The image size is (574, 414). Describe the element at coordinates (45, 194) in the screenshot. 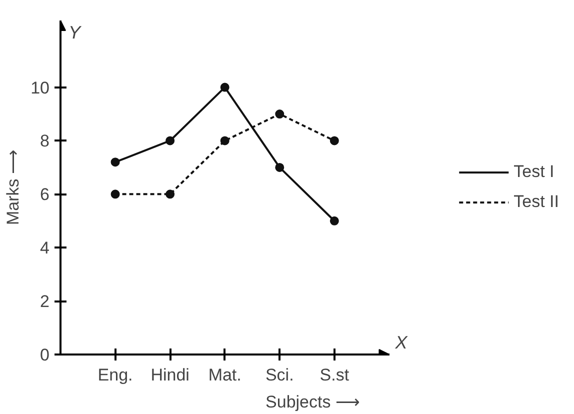

I see `y-tick-label: 6` at that location.